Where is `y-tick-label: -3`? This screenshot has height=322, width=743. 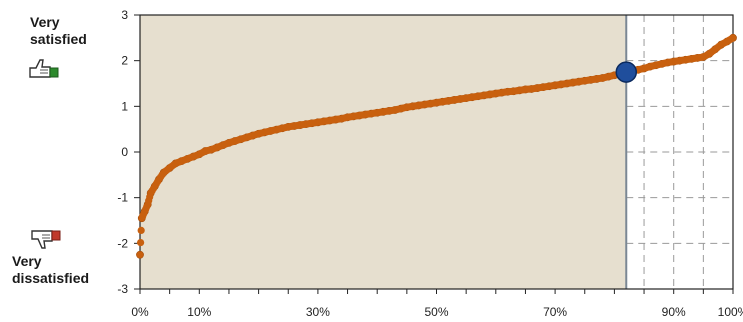
y-tick-label: -3 is located at coordinates (122, 289).